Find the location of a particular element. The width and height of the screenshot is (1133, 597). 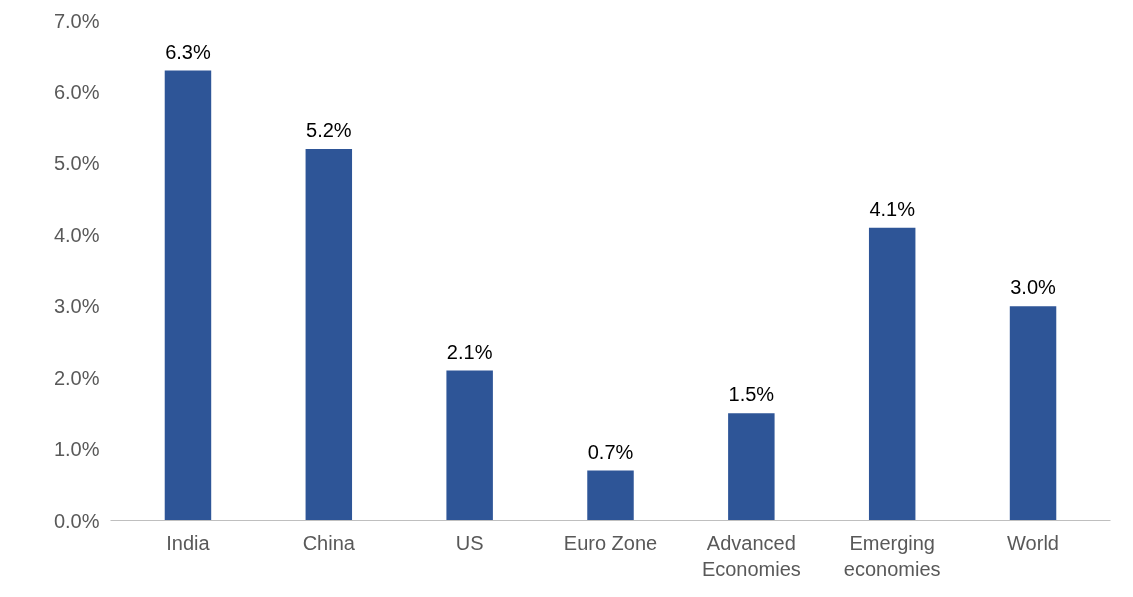

data-label: 5.2% is located at coordinates (329, 130).